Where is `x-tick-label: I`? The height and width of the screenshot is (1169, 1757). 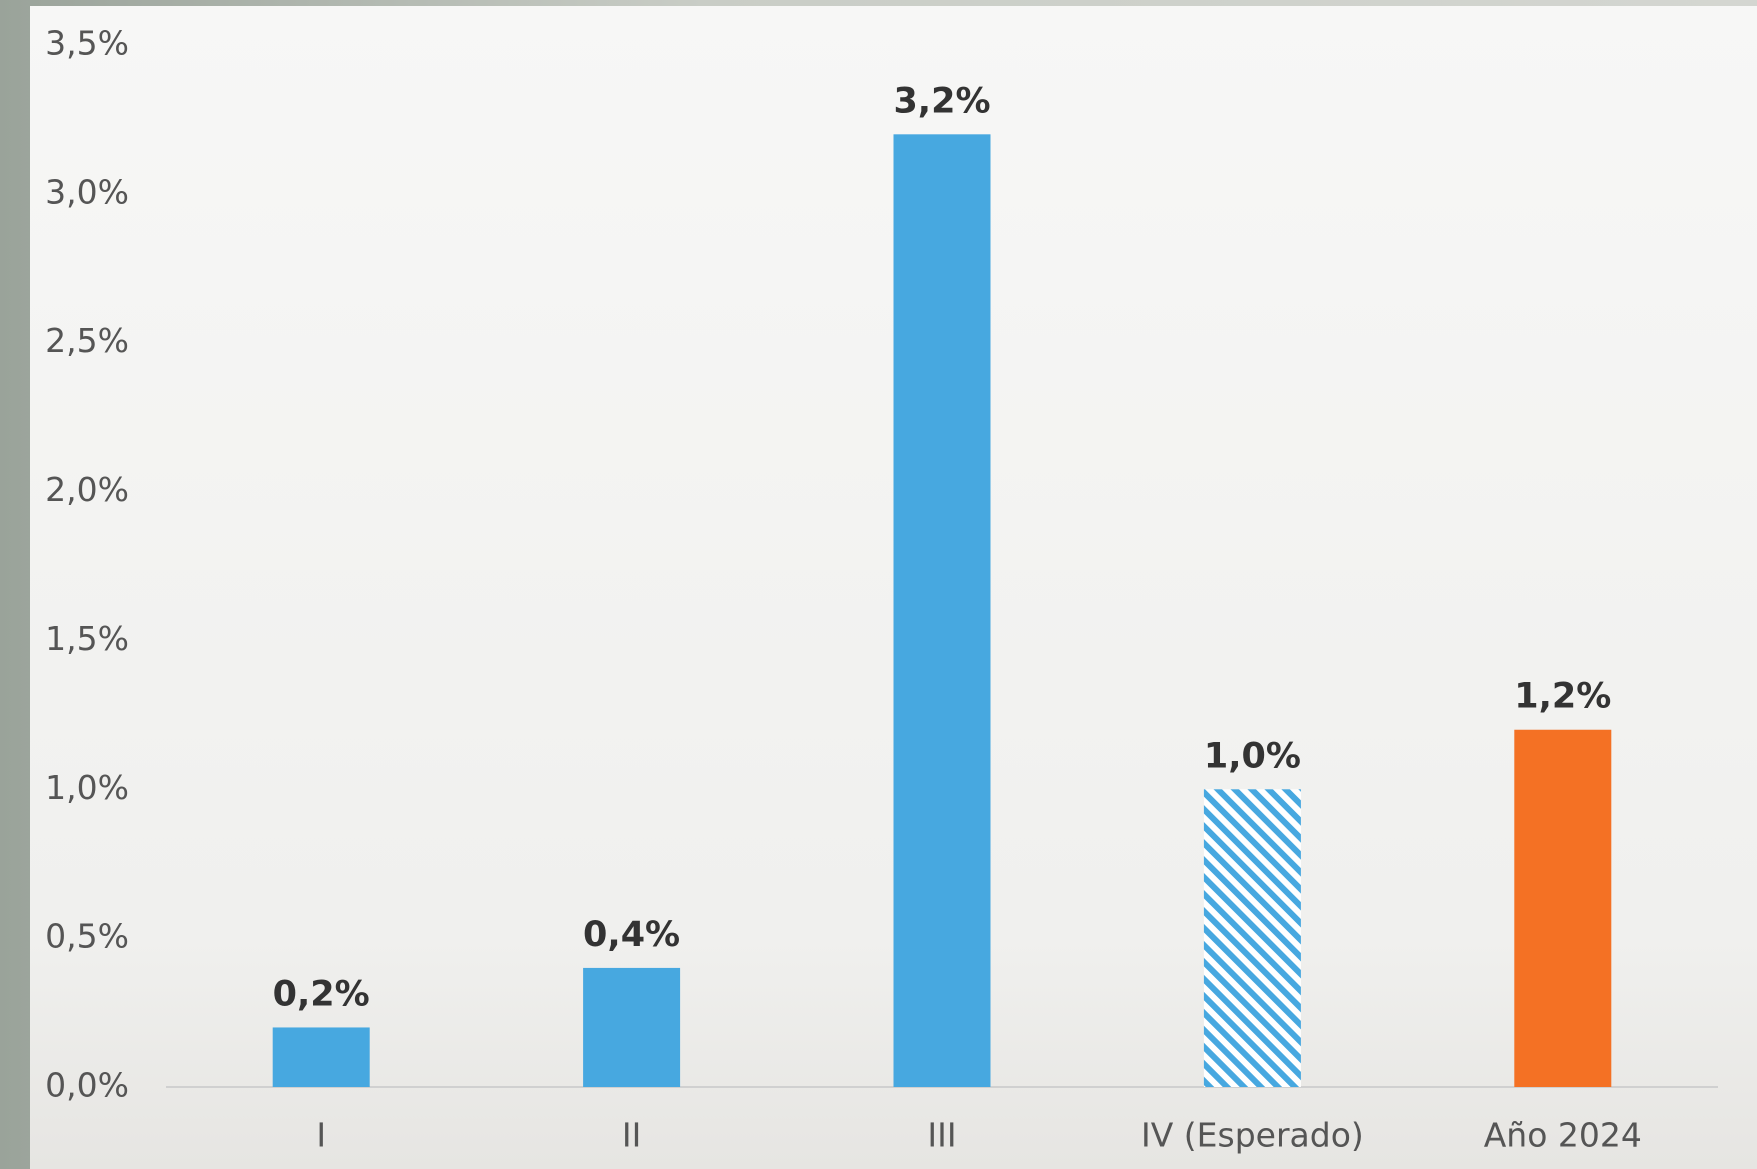
x-tick-label: I is located at coordinates (321, 1135).